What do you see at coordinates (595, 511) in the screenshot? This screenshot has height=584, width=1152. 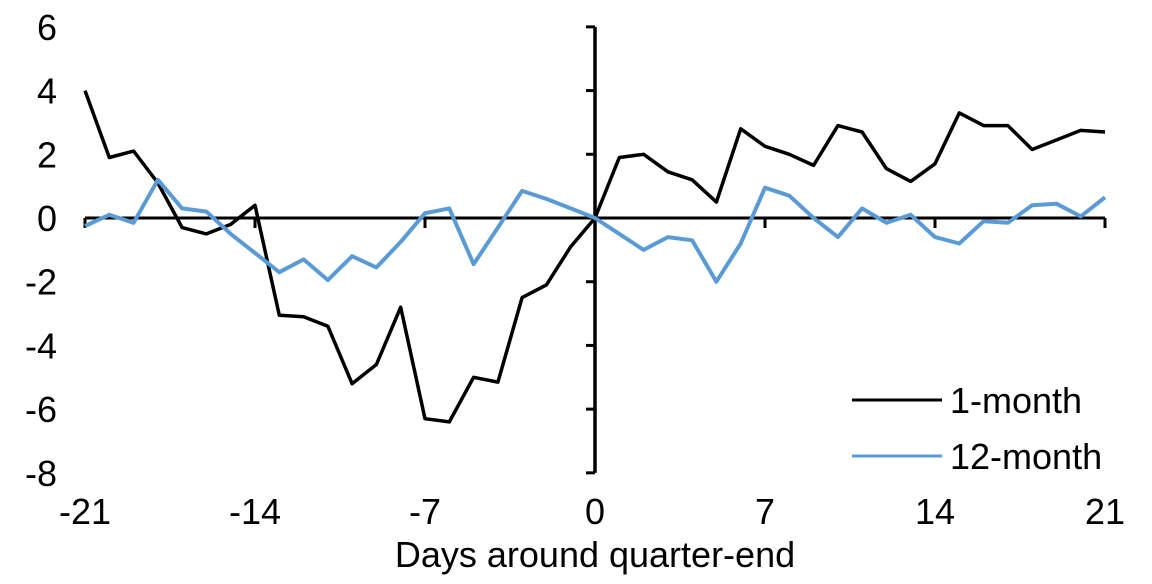 I see `x-tick-label: 0` at bounding box center [595, 511].